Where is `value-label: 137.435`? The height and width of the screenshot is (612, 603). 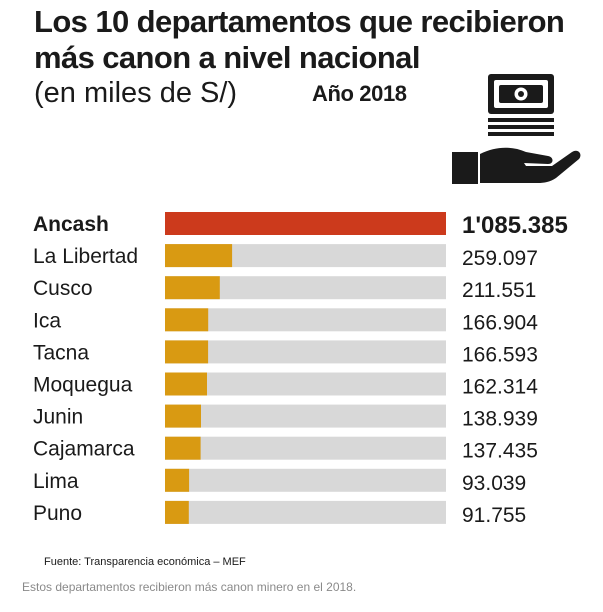 value-label: 137.435 is located at coordinates (500, 451).